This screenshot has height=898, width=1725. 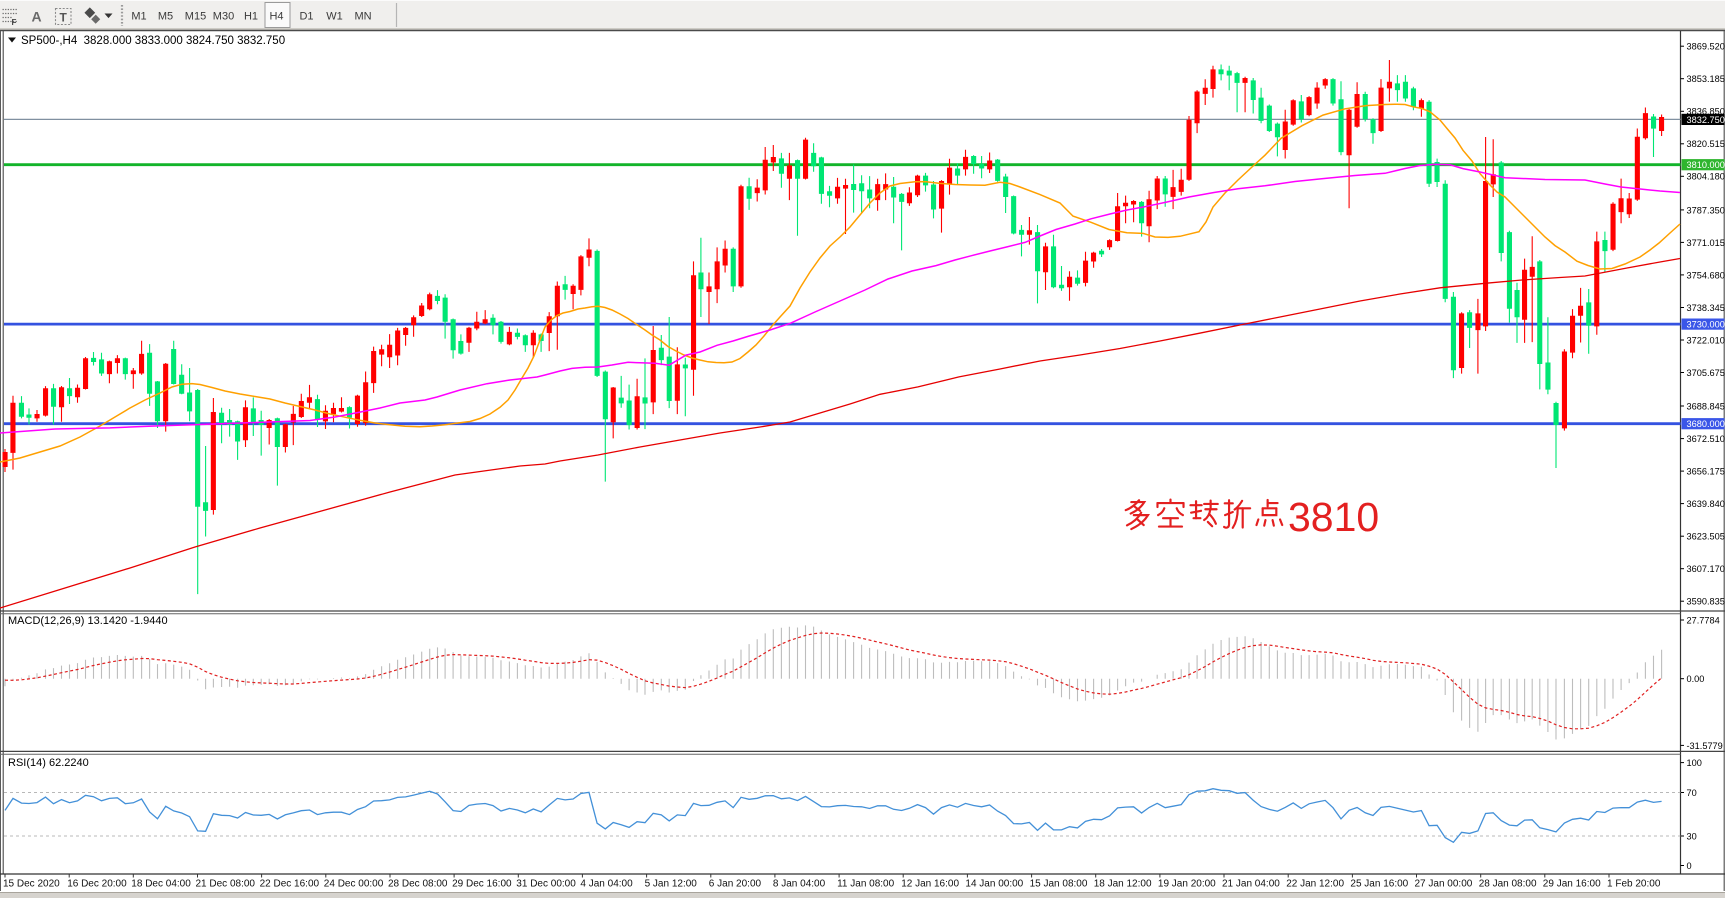 What do you see at coordinates (1705, 746) in the screenshot?
I see `svg-text: -31.5779` at bounding box center [1705, 746].